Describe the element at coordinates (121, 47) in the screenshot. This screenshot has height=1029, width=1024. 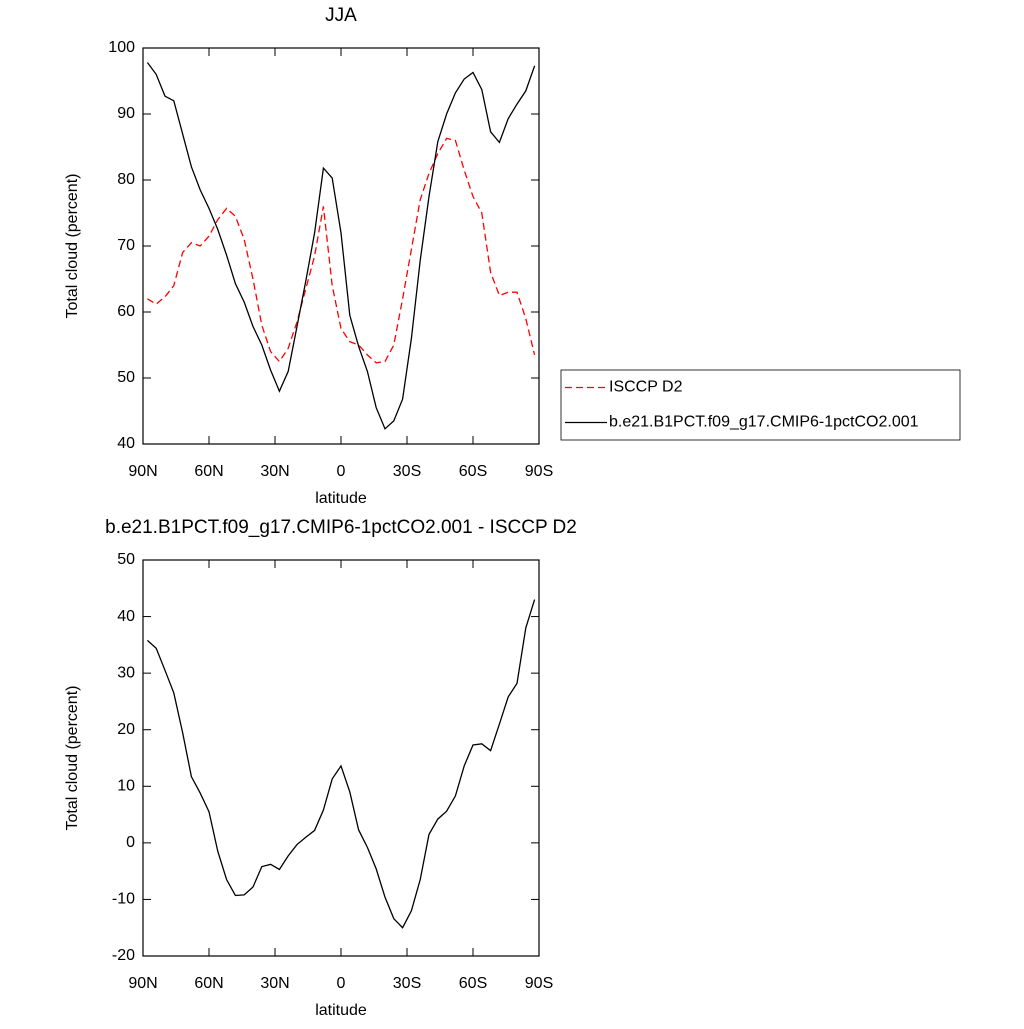
I see `y-tick-label: 100` at that location.